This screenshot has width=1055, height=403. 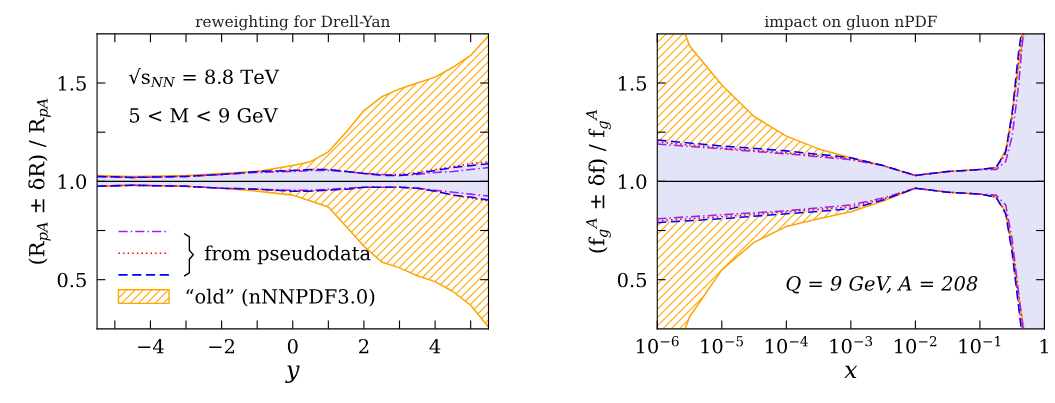 I want to click on x-tick-label: 10$^{−5}$, so click(x=722, y=345).